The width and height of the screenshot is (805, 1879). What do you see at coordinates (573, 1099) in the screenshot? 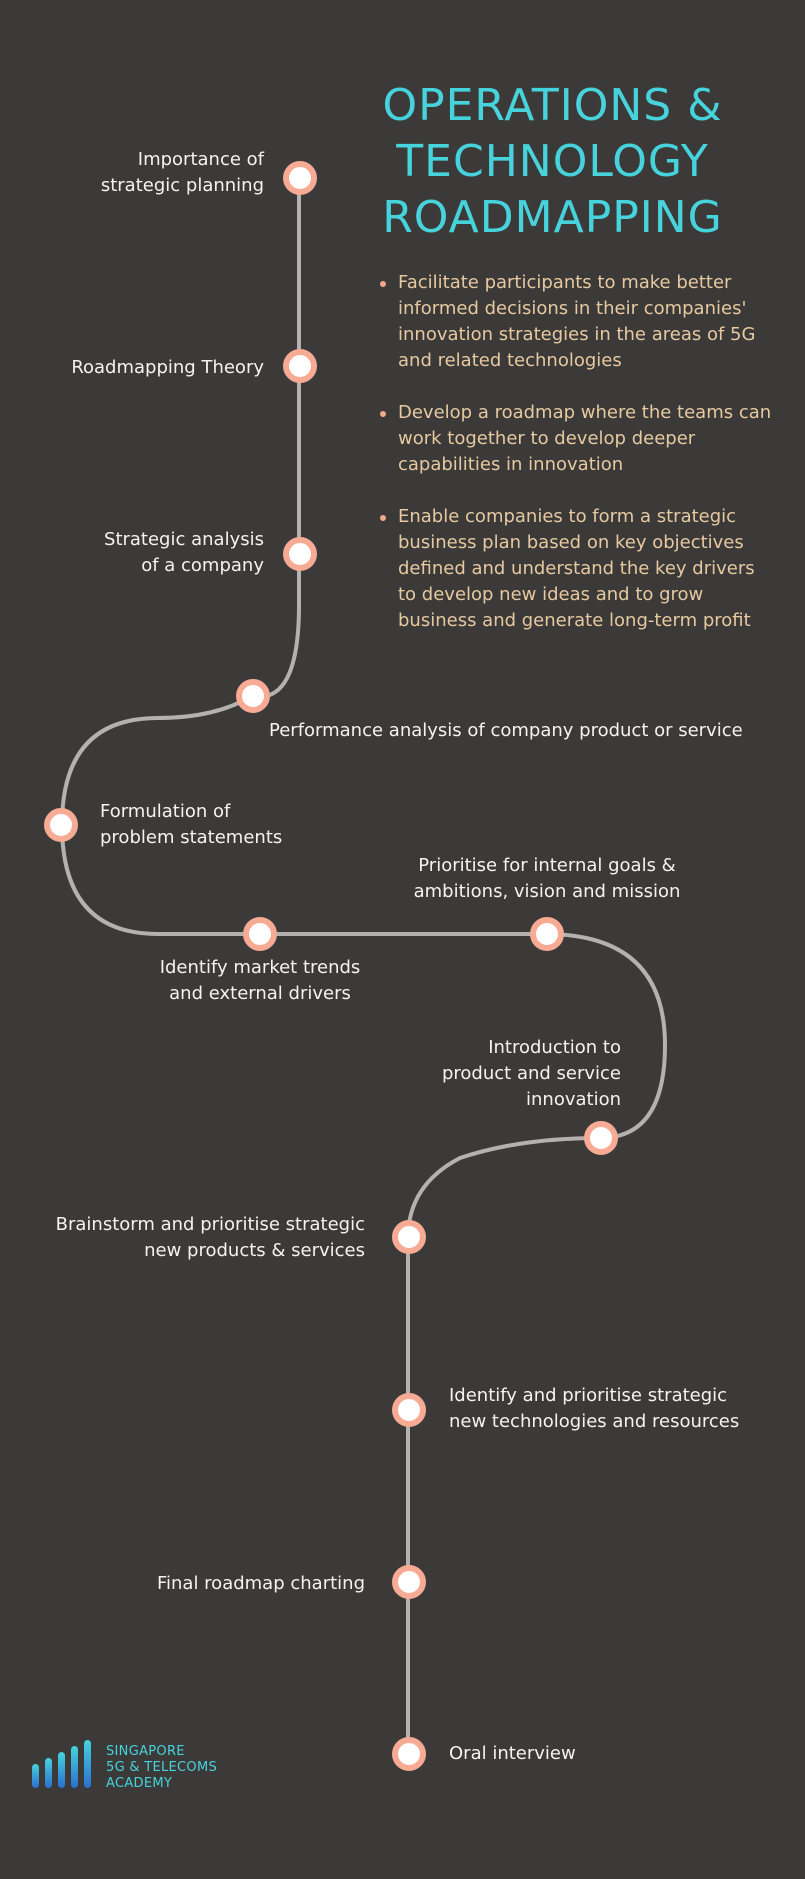
I see `step-label-line: innovation` at bounding box center [573, 1099].